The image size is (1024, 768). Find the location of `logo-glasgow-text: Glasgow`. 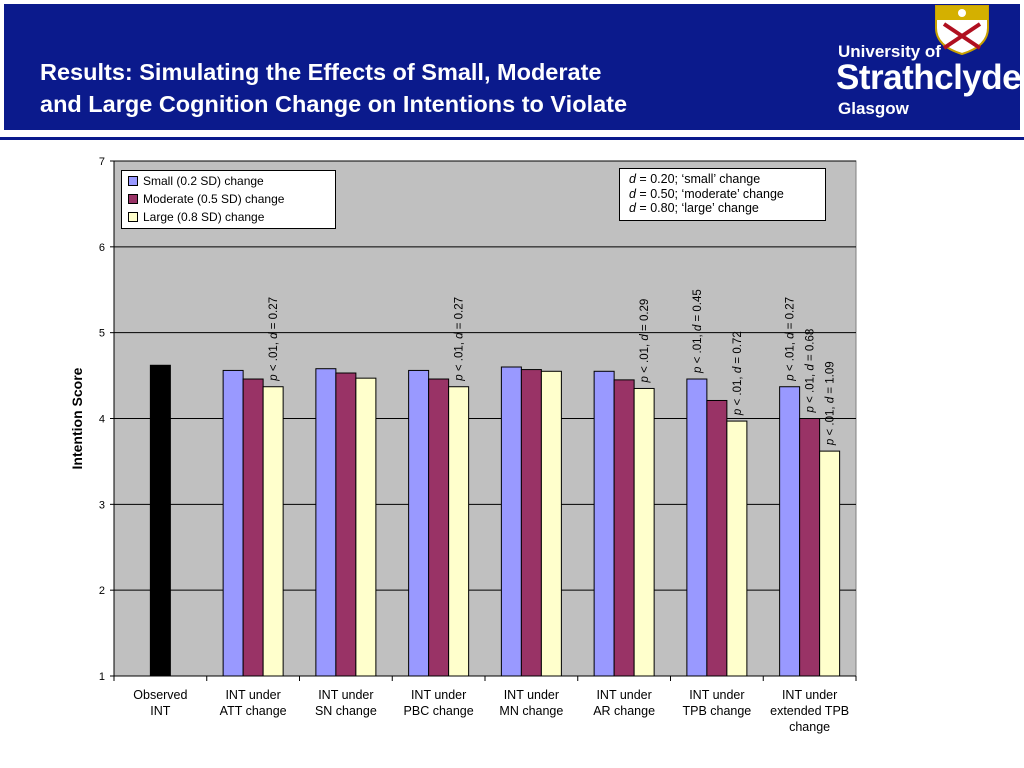

logo-glasgow-text: Glasgow is located at coordinates (873, 108).